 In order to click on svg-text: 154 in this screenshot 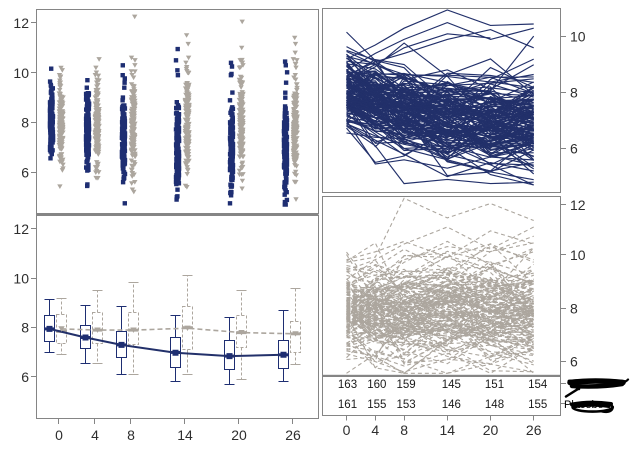, I will do `click(538, 385)`.